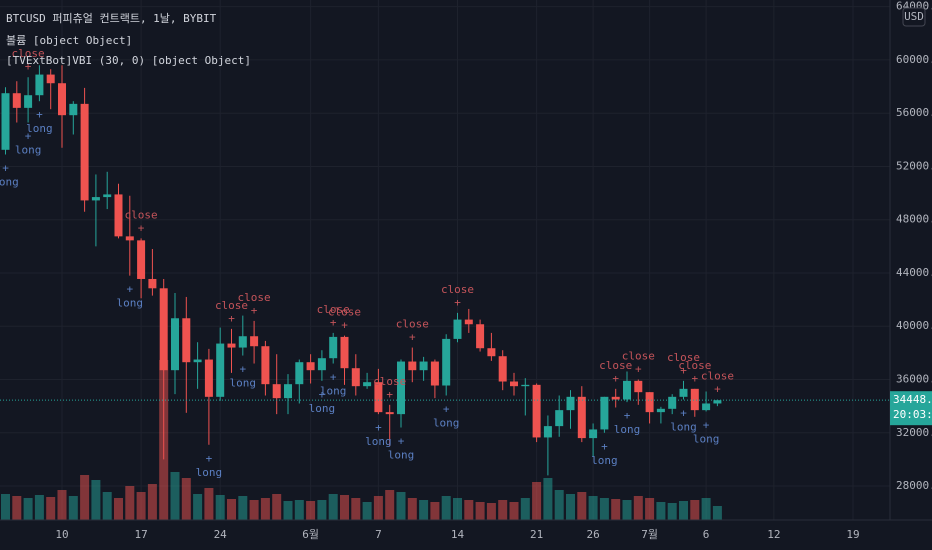 This screenshot has width=932, height=550. What do you see at coordinates (128, 60) in the screenshot?
I see `indicator-label: [TVExtBot]VBI (30, 0) [object Object]` at bounding box center [128, 60].